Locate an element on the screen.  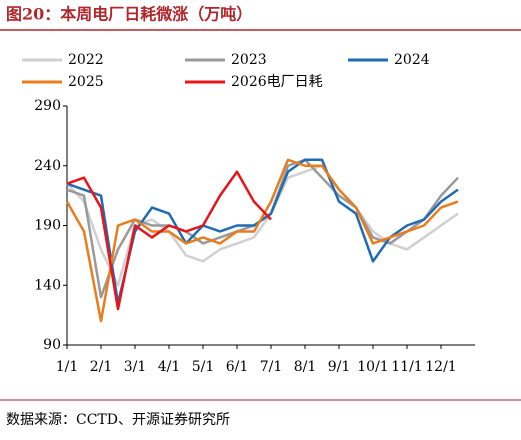
x-tick-label: 9/1 is located at coordinates (339, 367).